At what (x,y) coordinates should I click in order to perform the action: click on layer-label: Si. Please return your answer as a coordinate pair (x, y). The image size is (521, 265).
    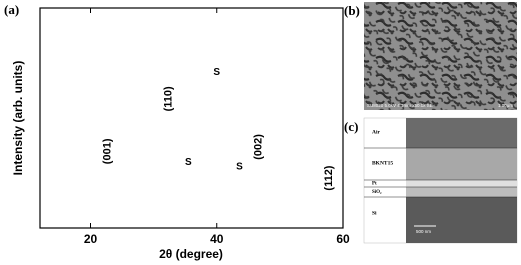
    Looking at the image, I should click on (374, 213).